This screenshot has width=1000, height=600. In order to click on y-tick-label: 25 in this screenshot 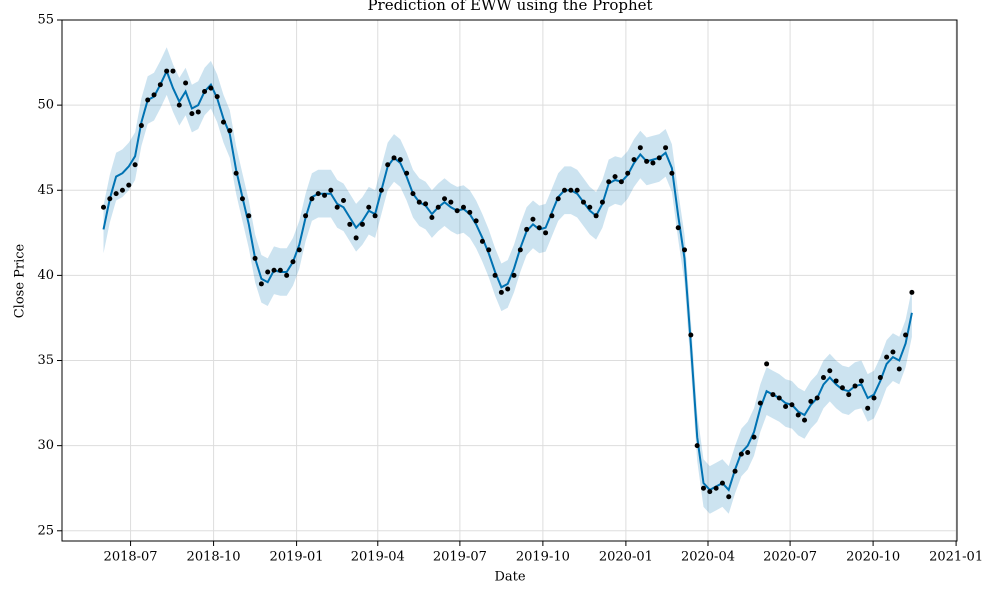, I will do `click(45, 530)`.